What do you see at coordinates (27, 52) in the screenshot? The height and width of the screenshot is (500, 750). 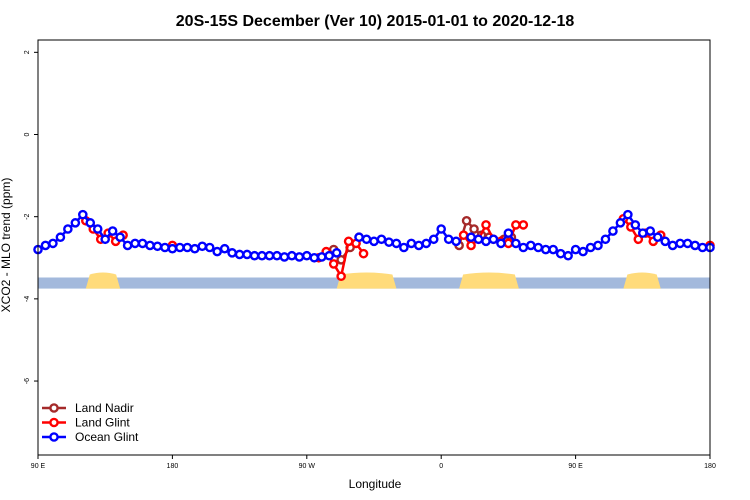 I see `y-tick-label-1: 2` at bounding box center [27, 52].